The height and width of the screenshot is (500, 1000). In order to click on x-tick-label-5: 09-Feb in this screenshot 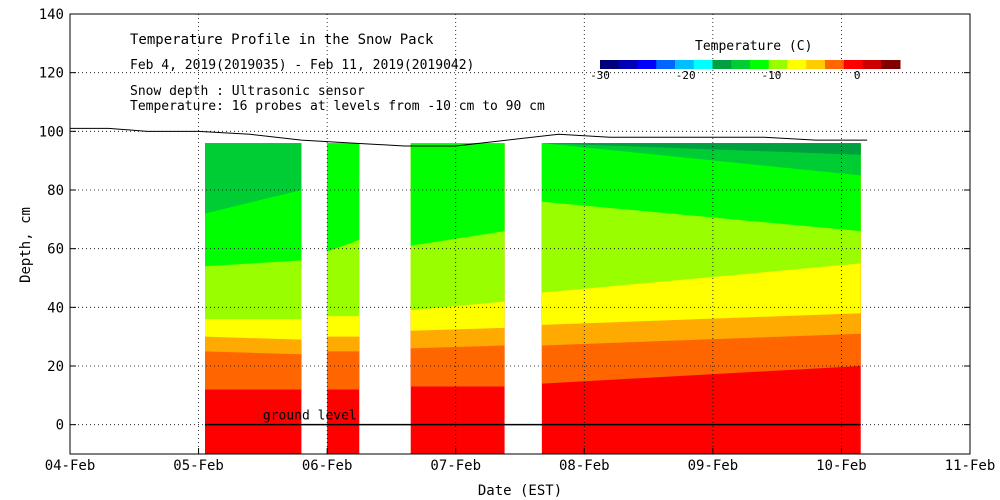, I will do `click(713, 466)`.